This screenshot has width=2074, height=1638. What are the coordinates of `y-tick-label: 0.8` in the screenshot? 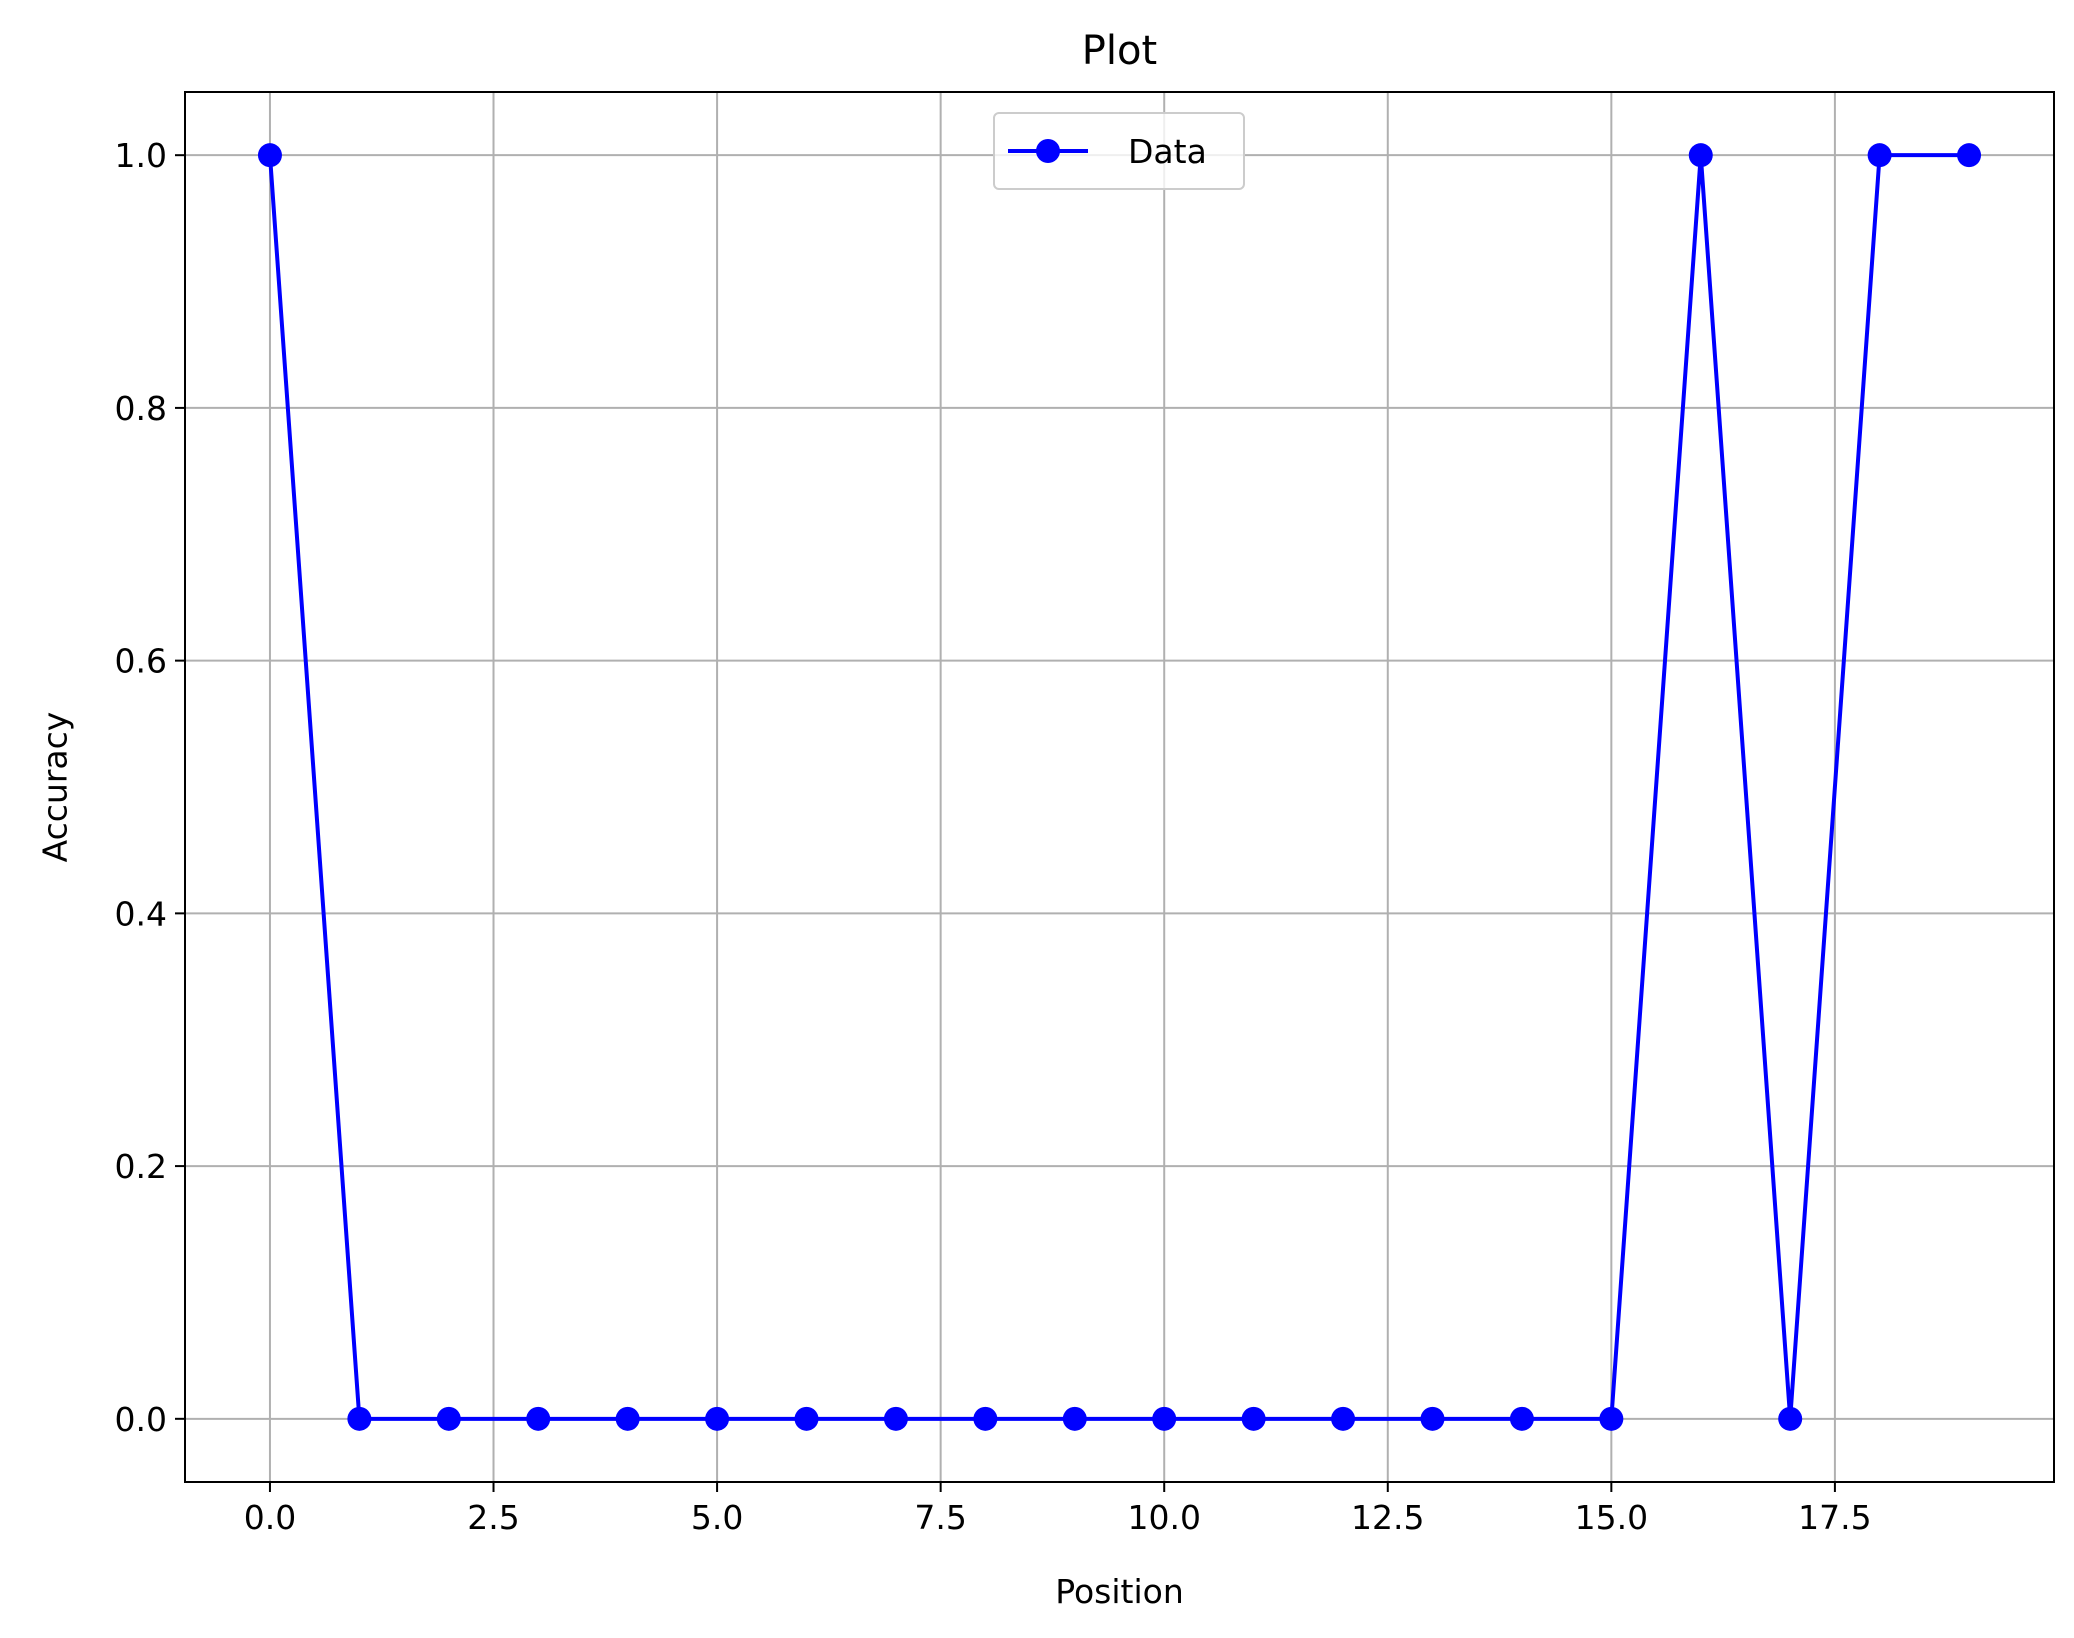 It's located at (141, 408).